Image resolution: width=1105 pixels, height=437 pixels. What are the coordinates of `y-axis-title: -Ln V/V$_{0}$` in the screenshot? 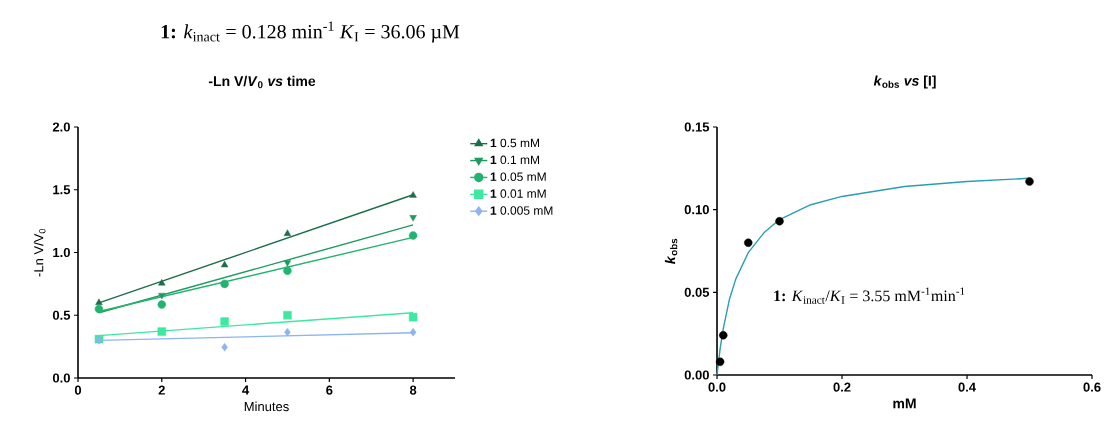 It's located at (39, 252).